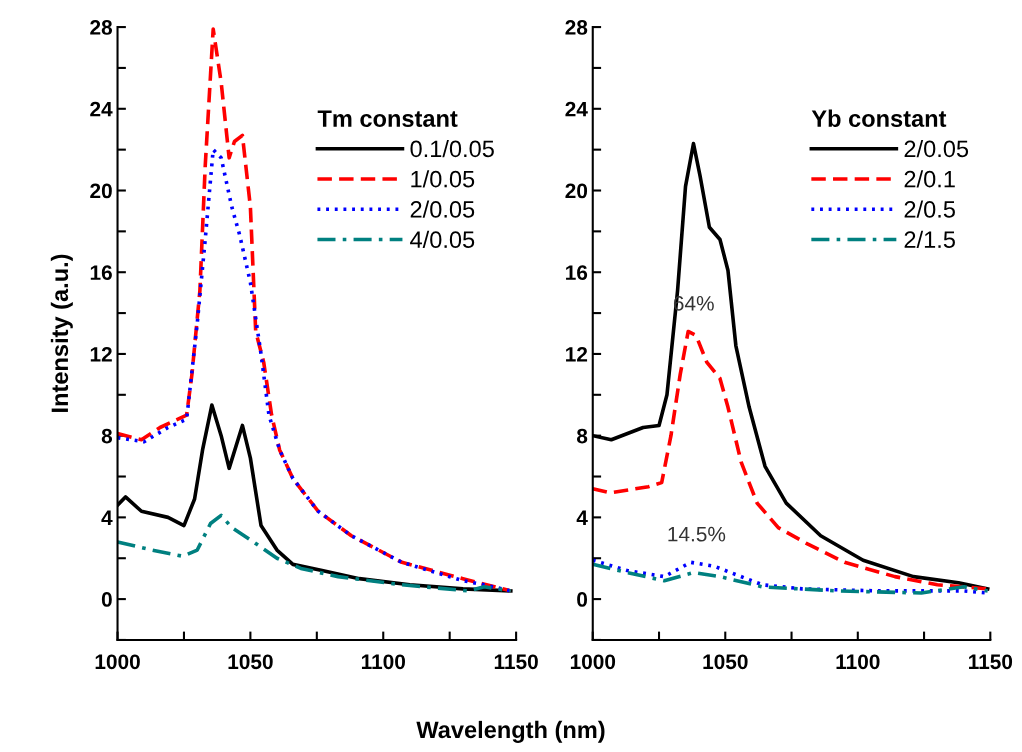  Describe the element at coordinates (452, 148) in the screenshot. I see `legend-label: 0.1/0.05` at that location.